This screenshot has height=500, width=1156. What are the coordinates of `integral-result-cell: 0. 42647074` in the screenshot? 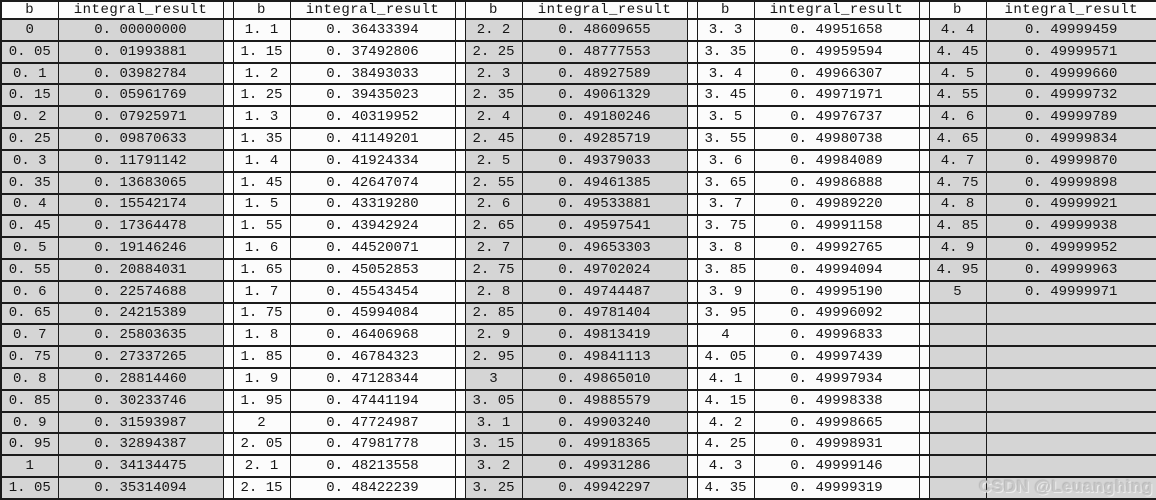 It's located at (372, 182).